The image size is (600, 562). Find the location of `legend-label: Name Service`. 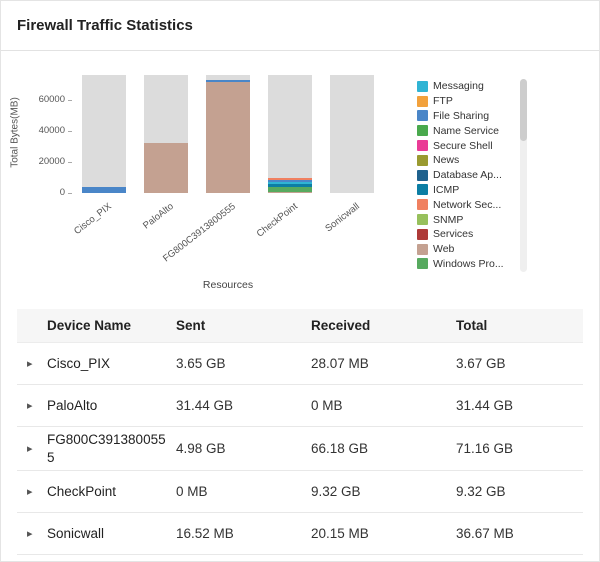

legend-label: Name Service is located at coordinates (466, 130).